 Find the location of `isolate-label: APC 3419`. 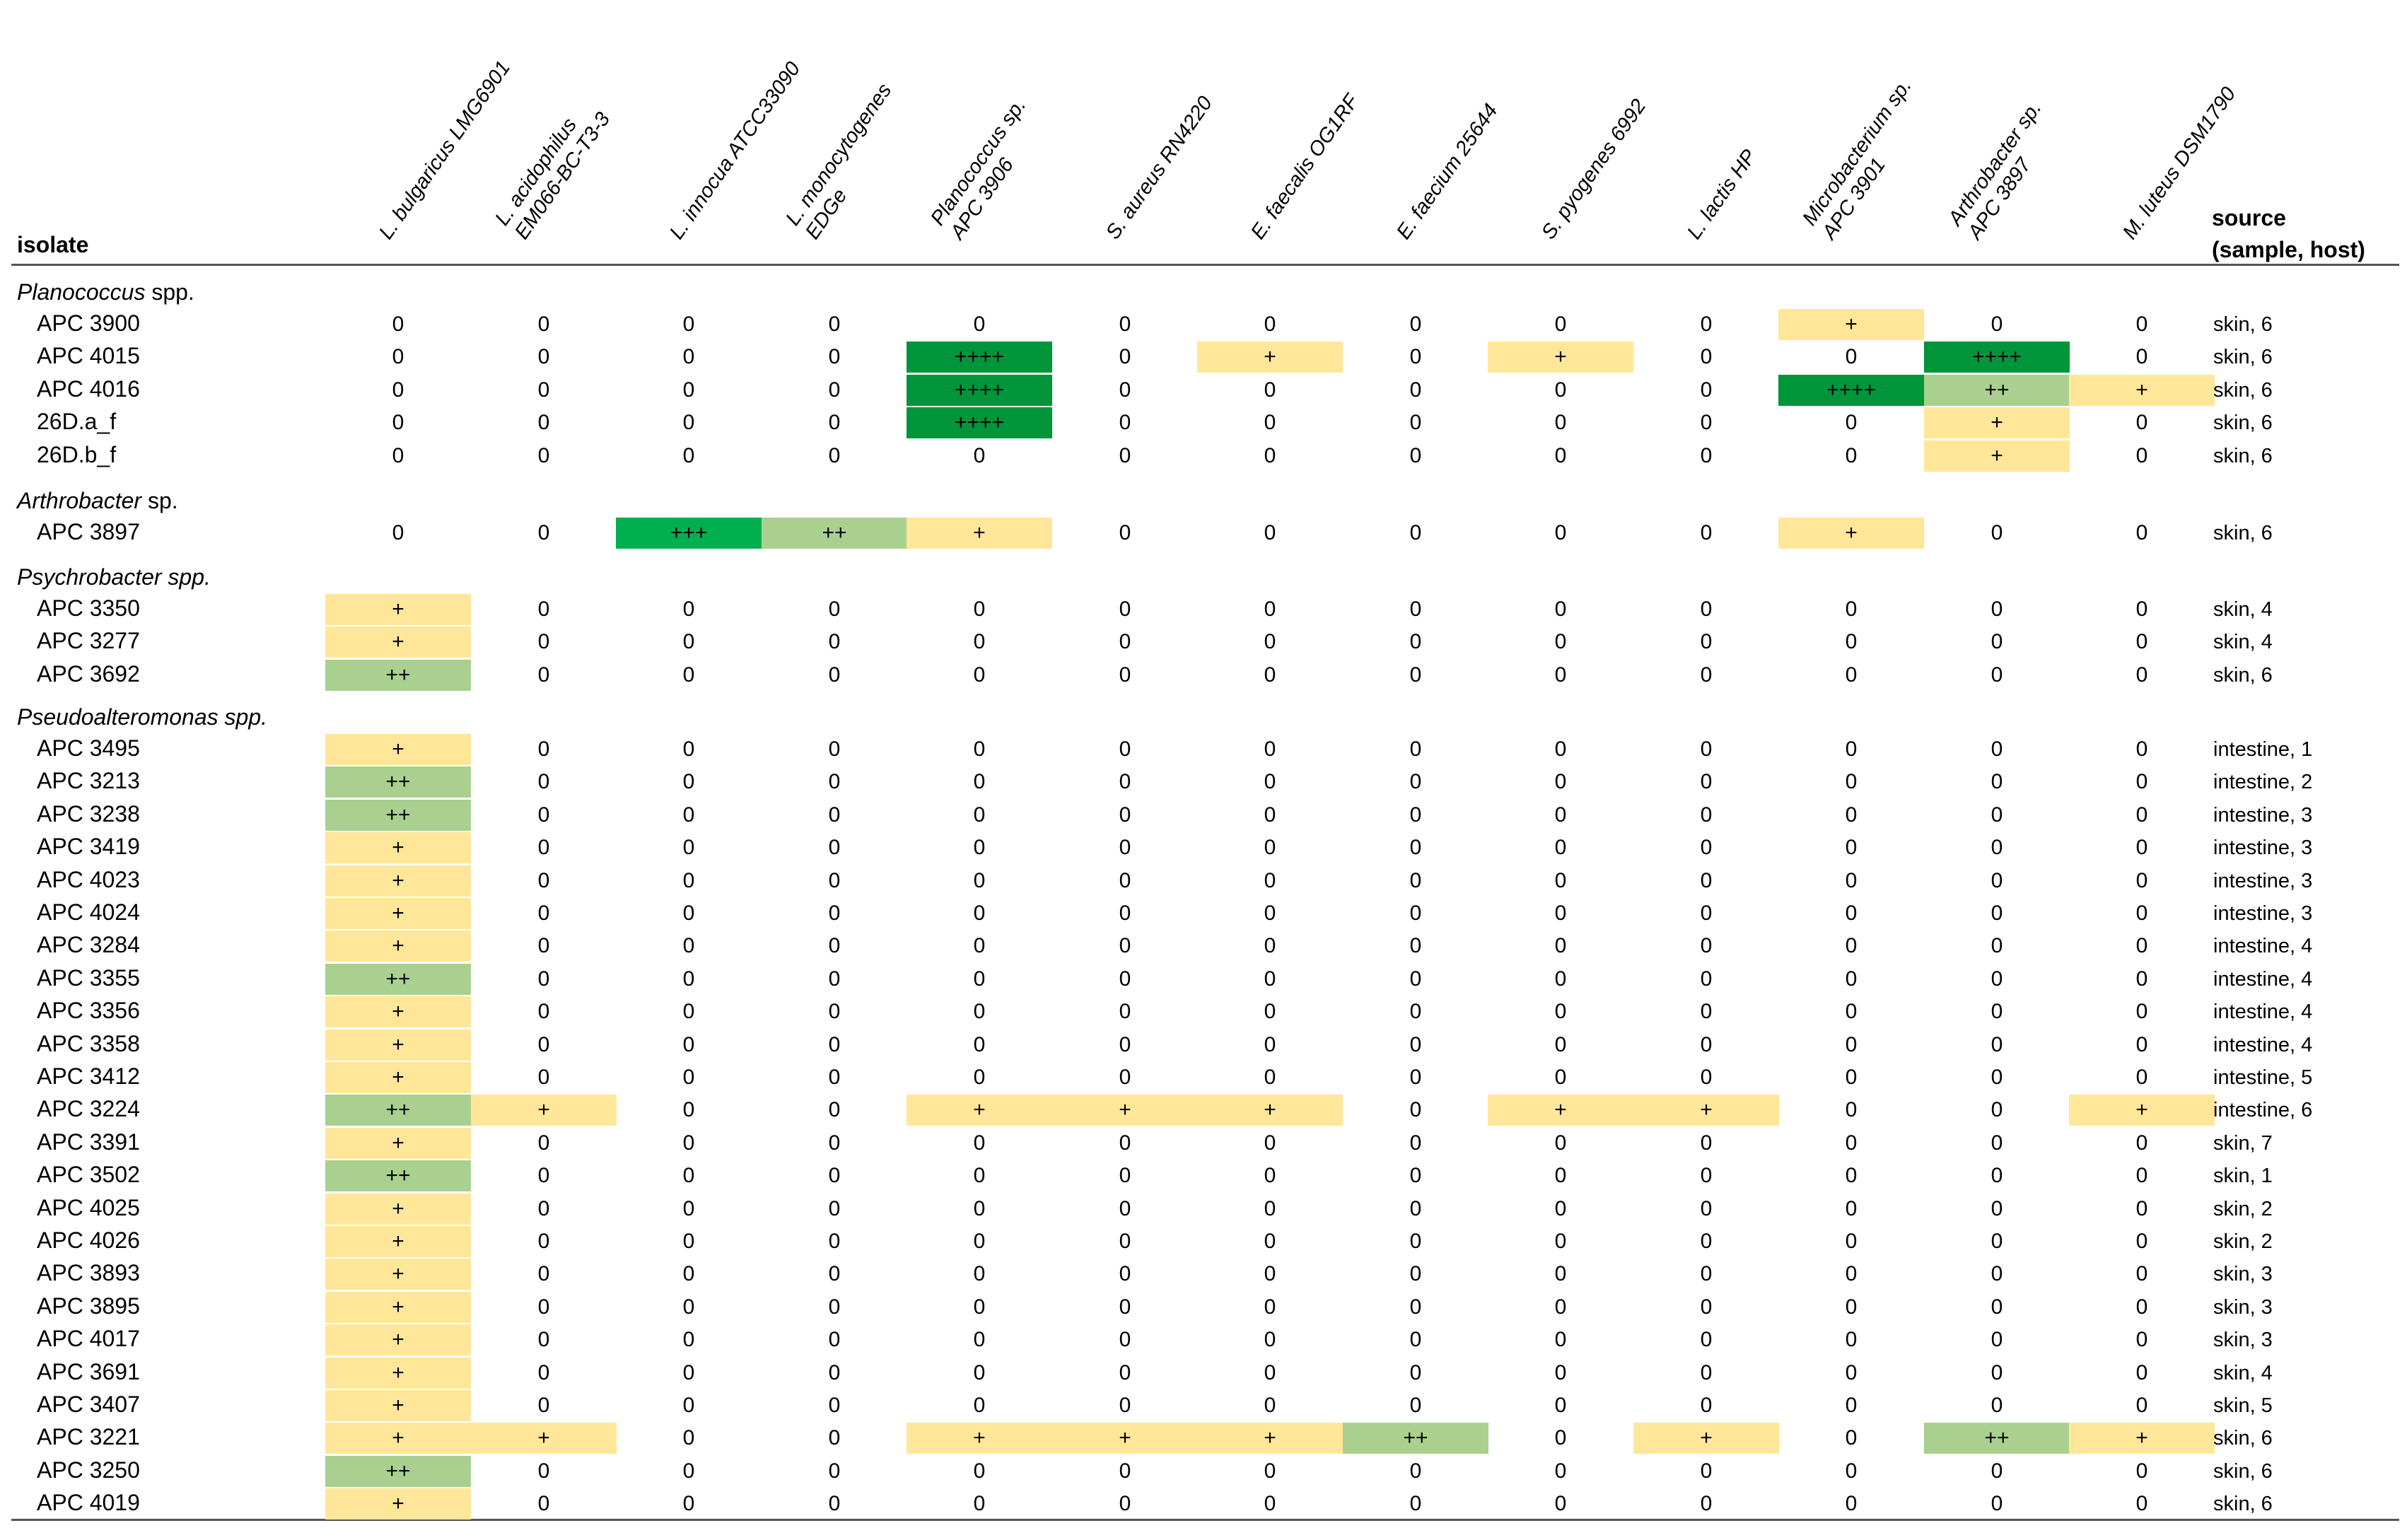

isolate-label: APC 3419 is located at coordinates (88, 847).